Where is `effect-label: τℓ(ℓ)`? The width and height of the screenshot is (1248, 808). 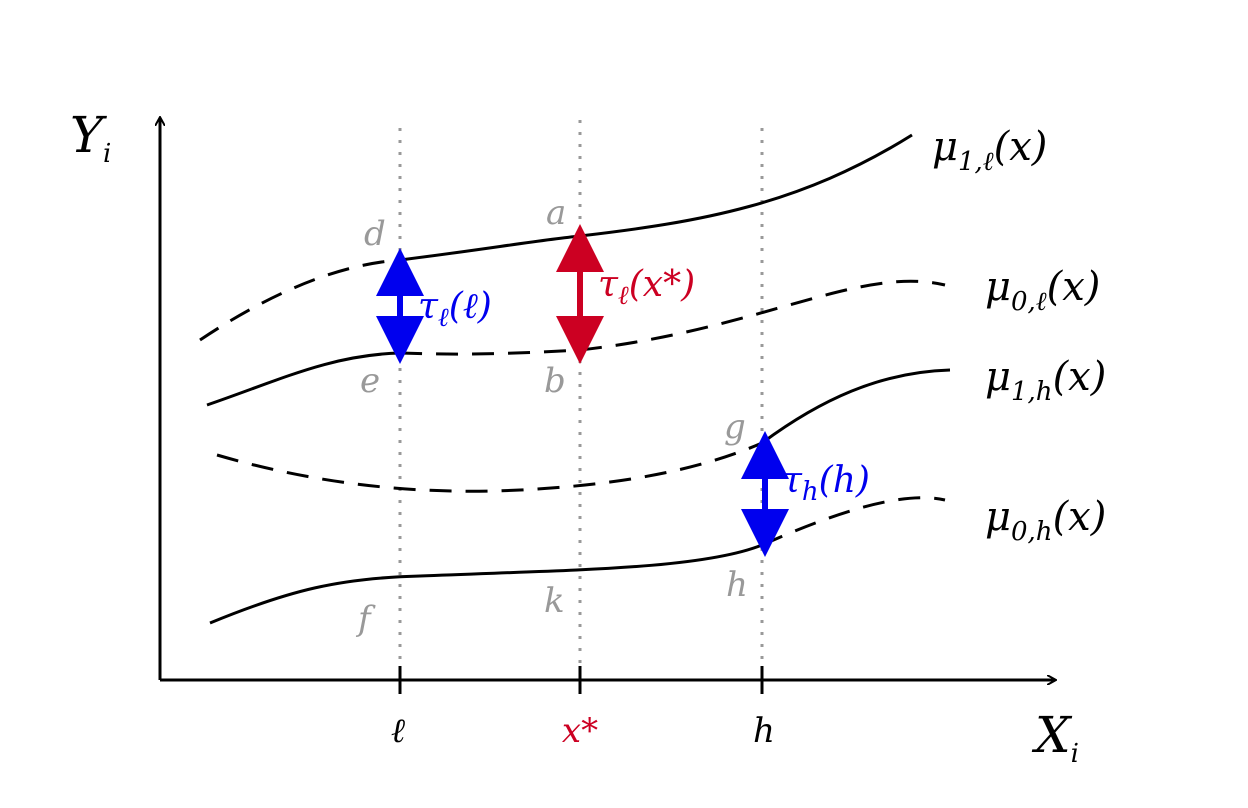
effect-label: τℓ(ℓ) is located at coordinates (455, 309).